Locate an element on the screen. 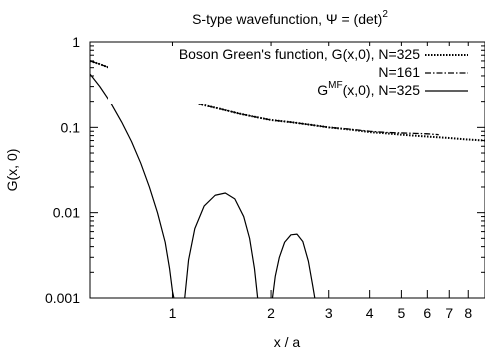 Image resolution: width=485 pixels, height=356 pixels. y-axis-label: G(x, 0) is located at coordinates (12, 170).